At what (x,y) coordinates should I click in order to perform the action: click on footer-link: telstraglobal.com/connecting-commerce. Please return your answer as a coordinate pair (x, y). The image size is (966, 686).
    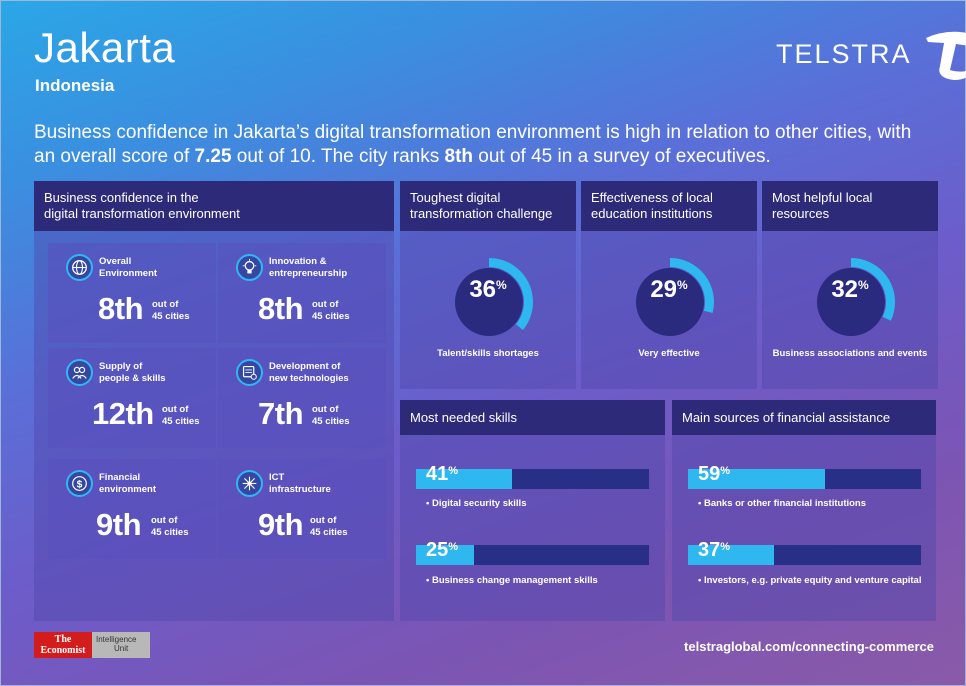
    Looking at the image, I should click on (809, 646).